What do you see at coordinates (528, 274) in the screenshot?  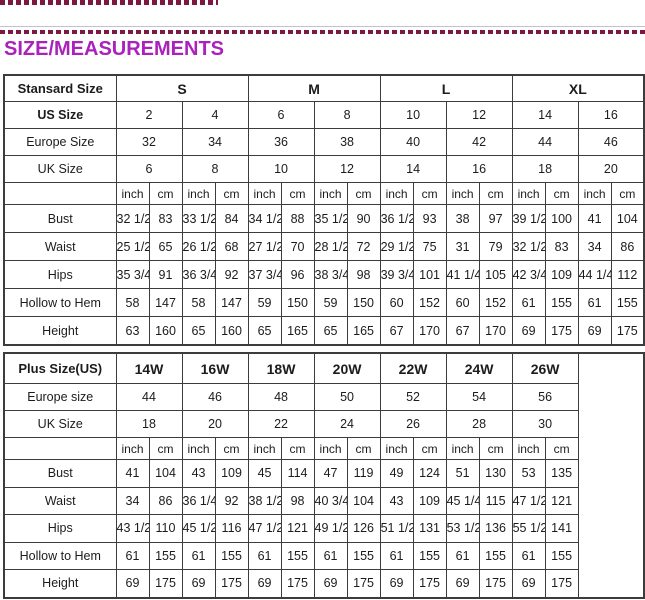 I see `table-cell: 42 3/4` at bounding box center [528, 274].